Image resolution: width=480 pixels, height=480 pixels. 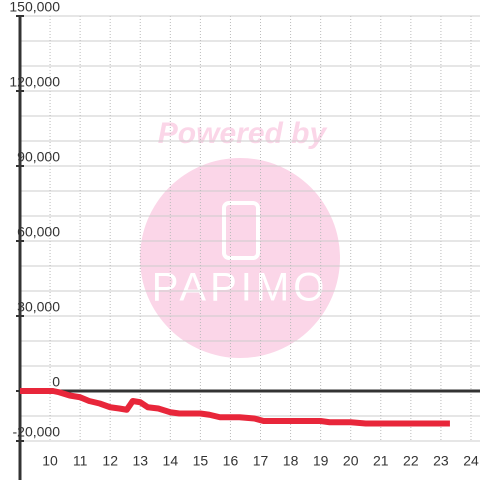 What do you see at coordinates (38, 232) in the screenshot?
I see `y-tick-label: 60,000` at bounding box center [38, 232].